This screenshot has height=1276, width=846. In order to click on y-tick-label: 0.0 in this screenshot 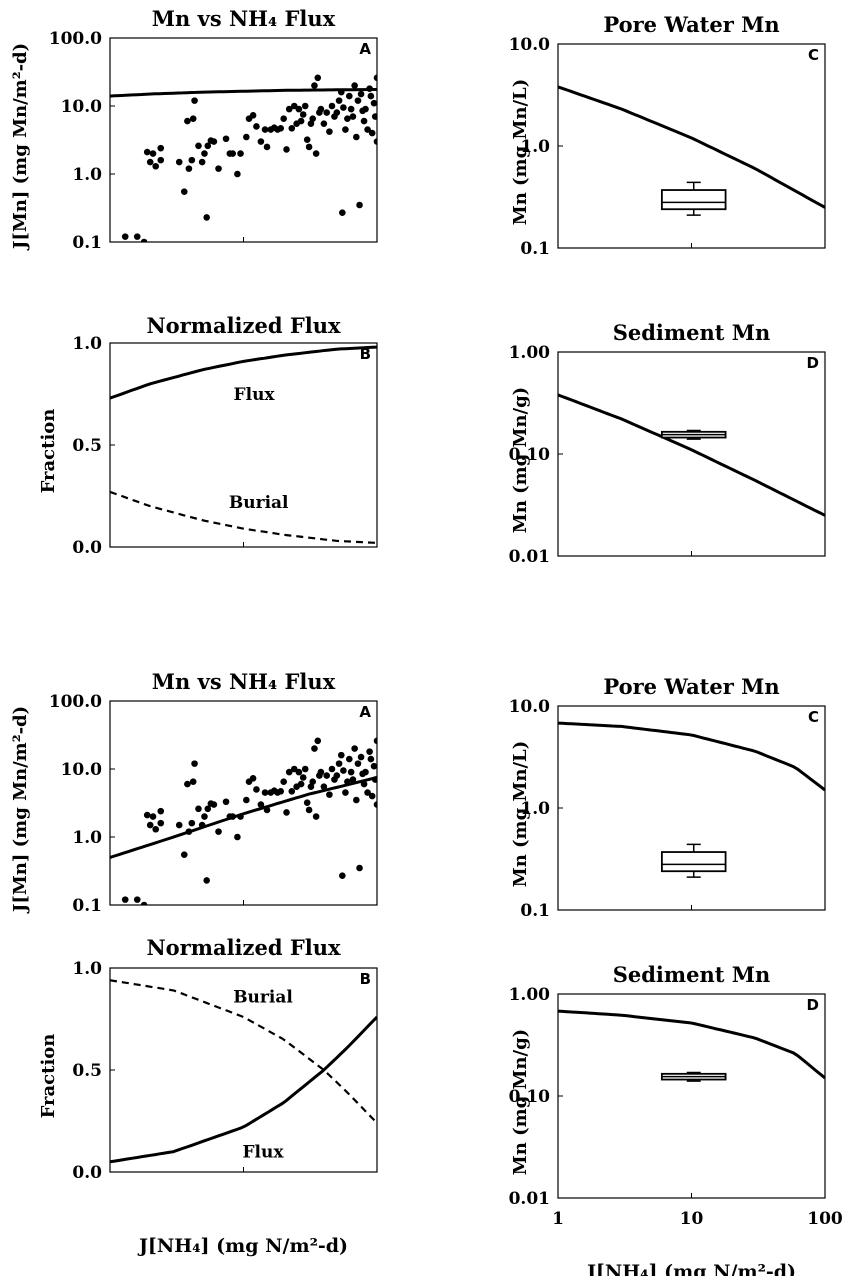, I will do `click(87, 548)`.